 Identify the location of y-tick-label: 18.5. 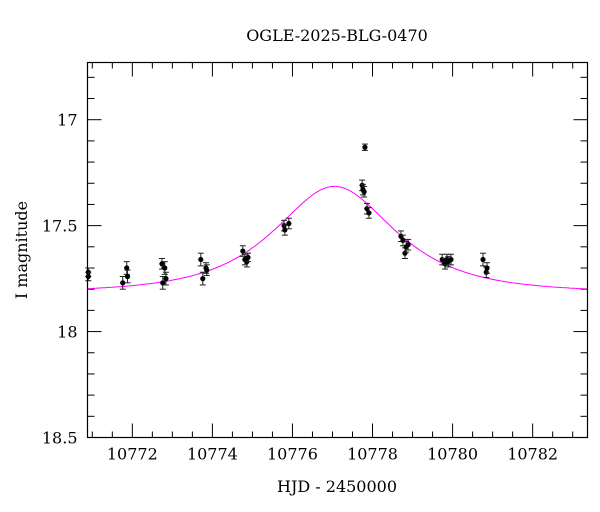
(60, 438).